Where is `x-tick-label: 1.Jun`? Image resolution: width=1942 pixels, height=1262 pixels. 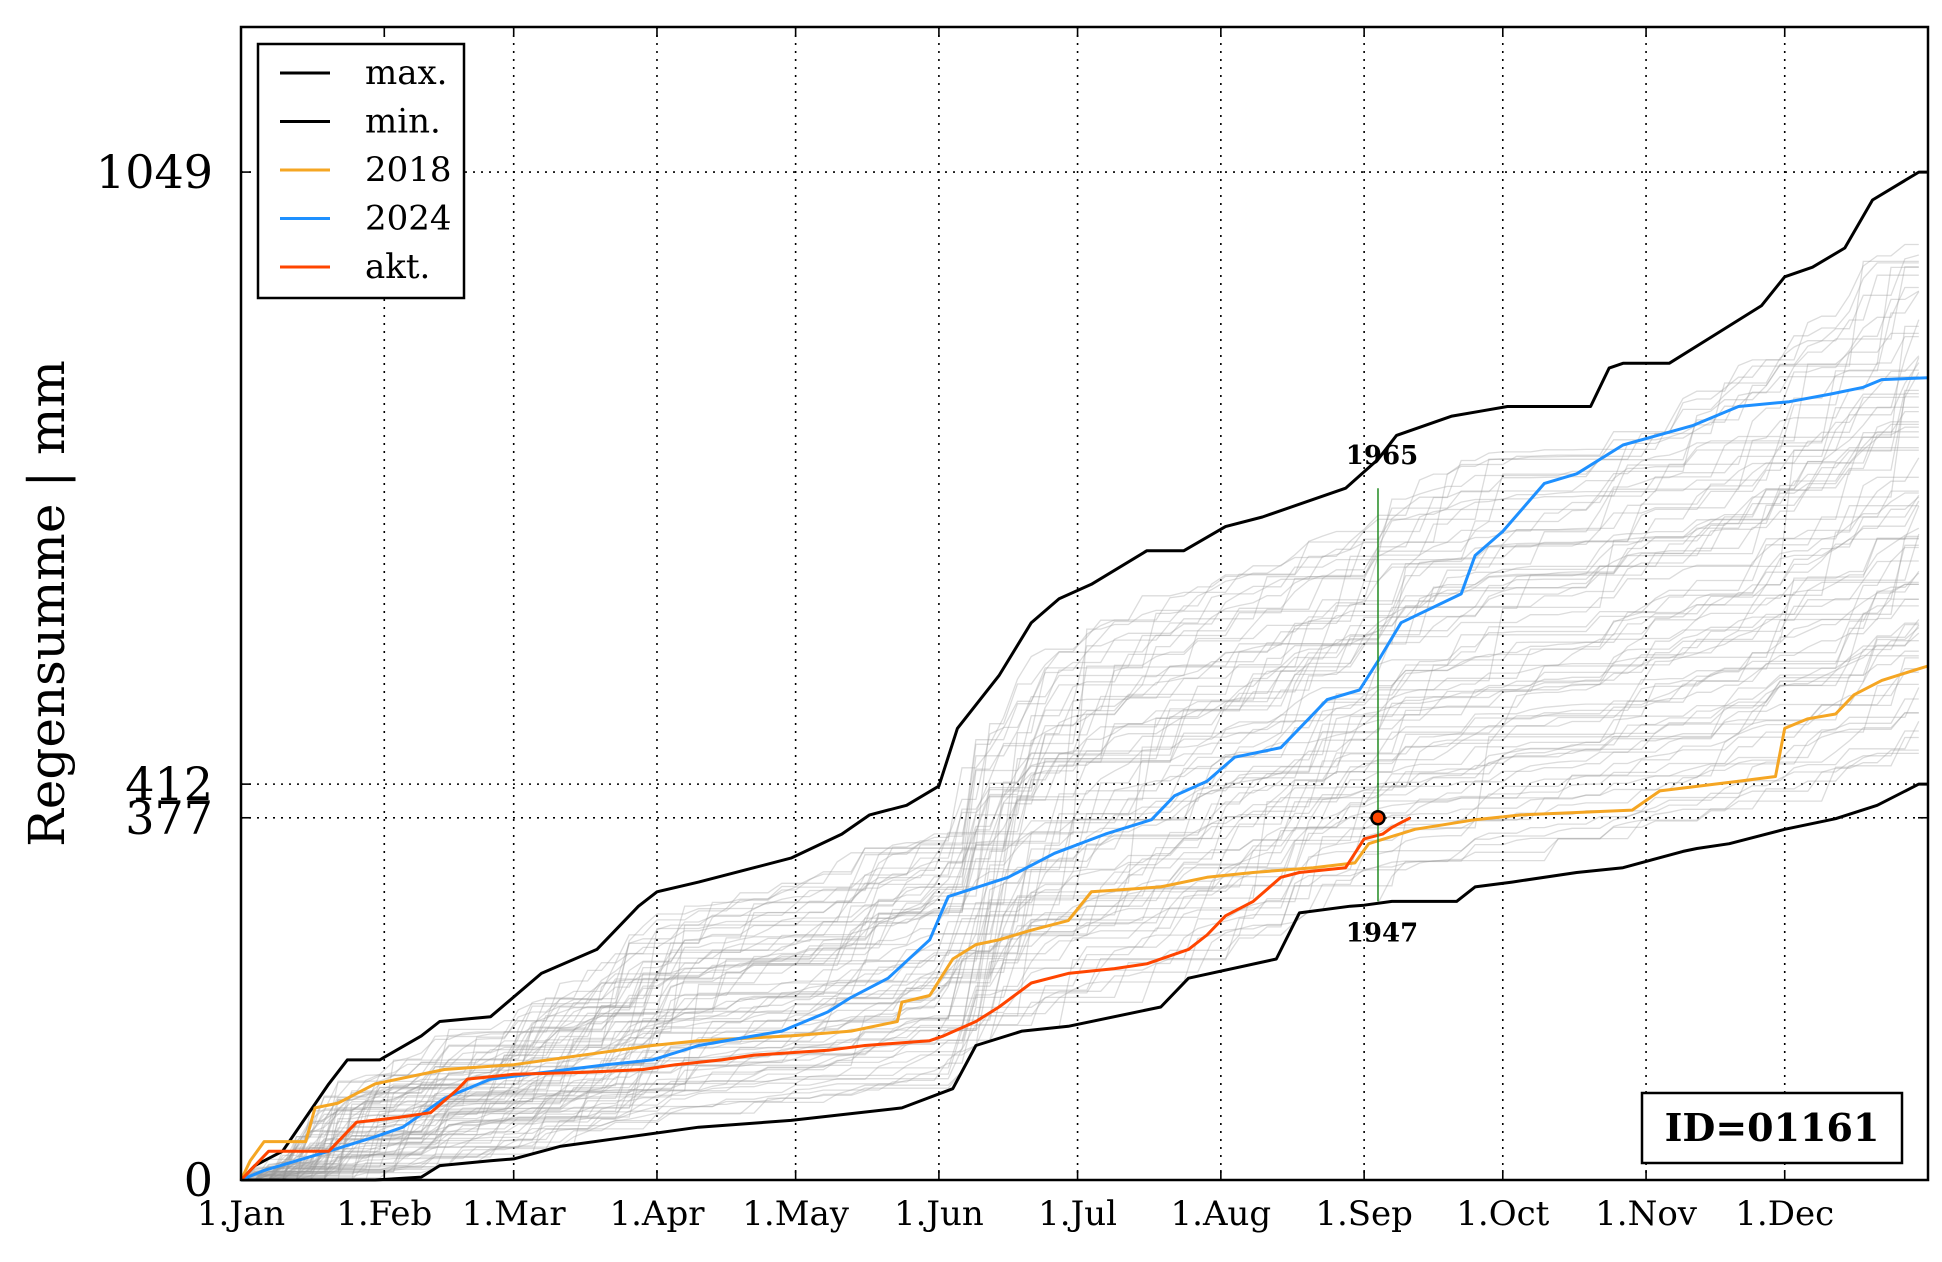
x-tick-label: 1.Jun is located at coordinates (939, 1214).